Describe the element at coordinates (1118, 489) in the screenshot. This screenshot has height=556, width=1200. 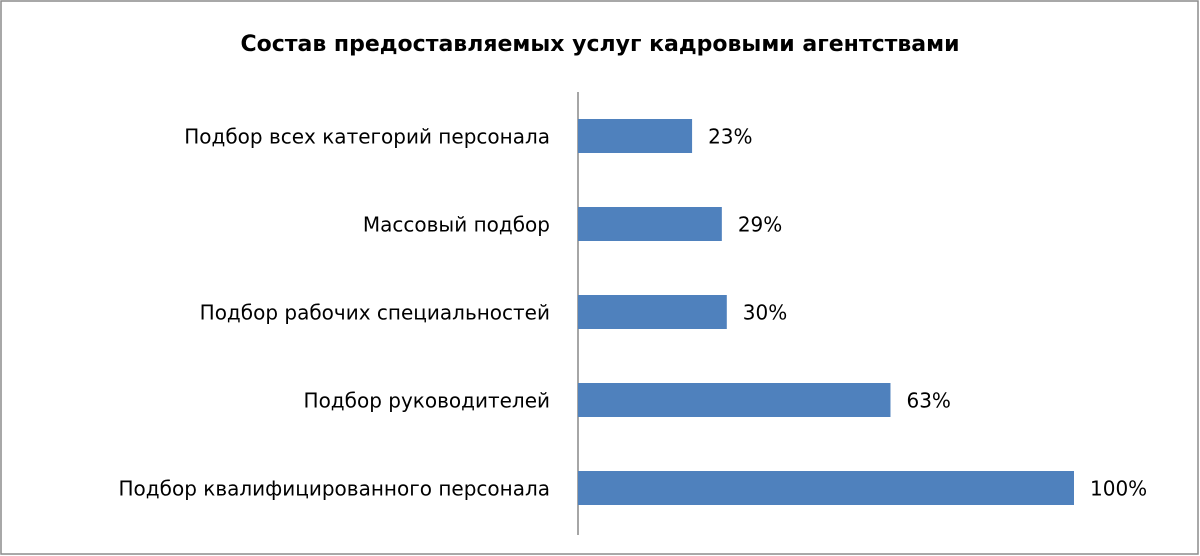
I see `value-label: 100%` at that location.